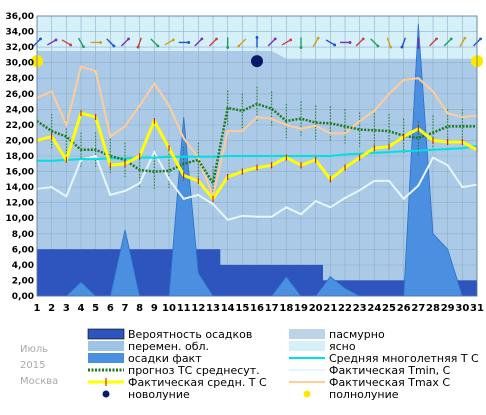 This screenshot has width=486, height=415. Describe the element at coordinates (81, 308) in the screenshot. I see `x-tick-label: 4` at that location.